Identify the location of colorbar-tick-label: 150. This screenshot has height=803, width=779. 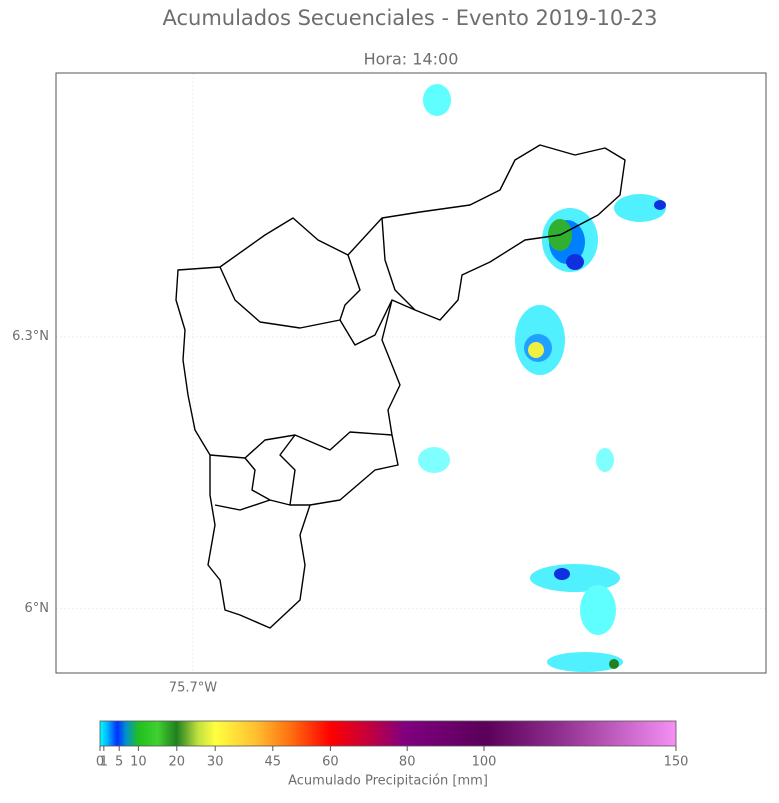
(676, 762).